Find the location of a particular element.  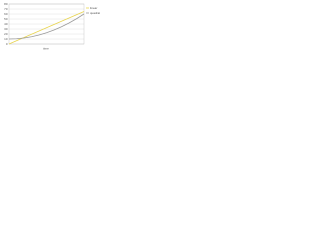

y-tick-label: 70 is located at coordinates (6, 9).